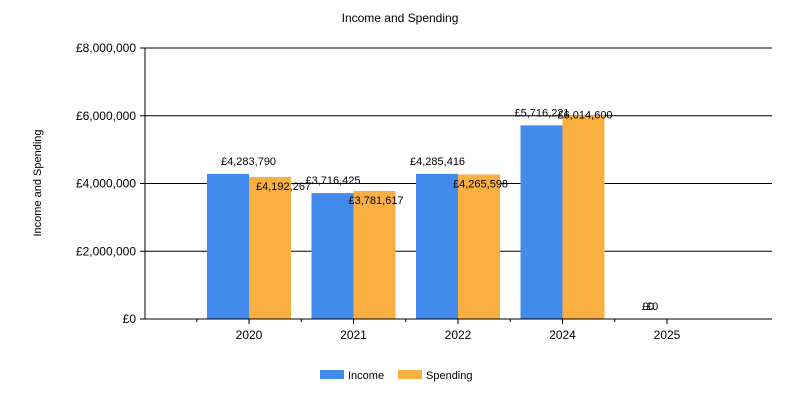 The height and width of the screenshot is (400, 800). I want to click on y-tick-label: £2,000,000, so click(106, 251).